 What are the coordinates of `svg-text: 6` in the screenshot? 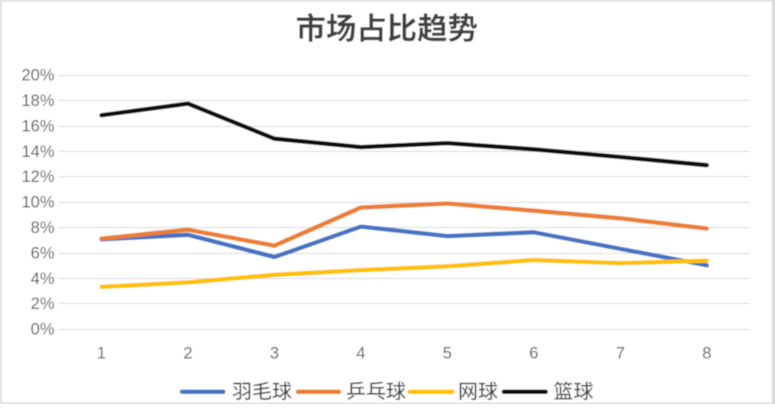 It's located at (533, 354).